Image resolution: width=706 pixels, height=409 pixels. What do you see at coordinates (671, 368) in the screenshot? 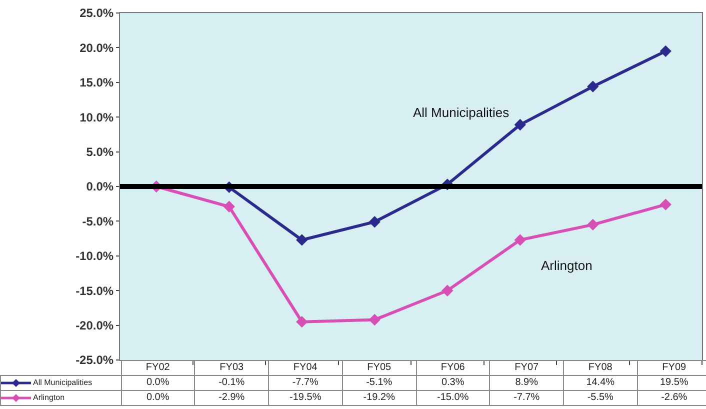
I see `x-tick-label: FY09` at bounding box center [671, 368].